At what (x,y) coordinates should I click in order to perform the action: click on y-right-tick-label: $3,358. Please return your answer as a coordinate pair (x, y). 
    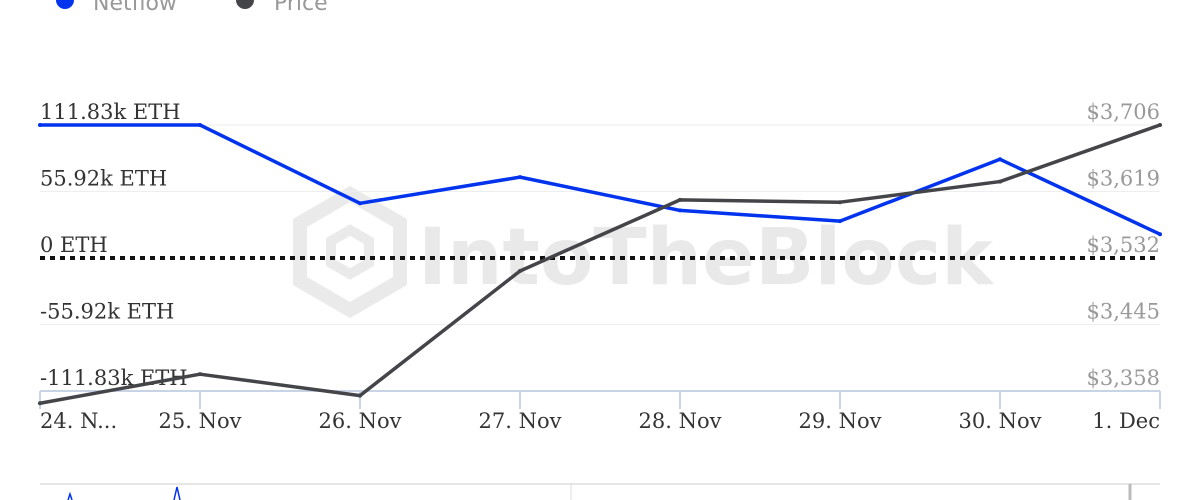
    Looking at the image, I should click on (1123, 378).